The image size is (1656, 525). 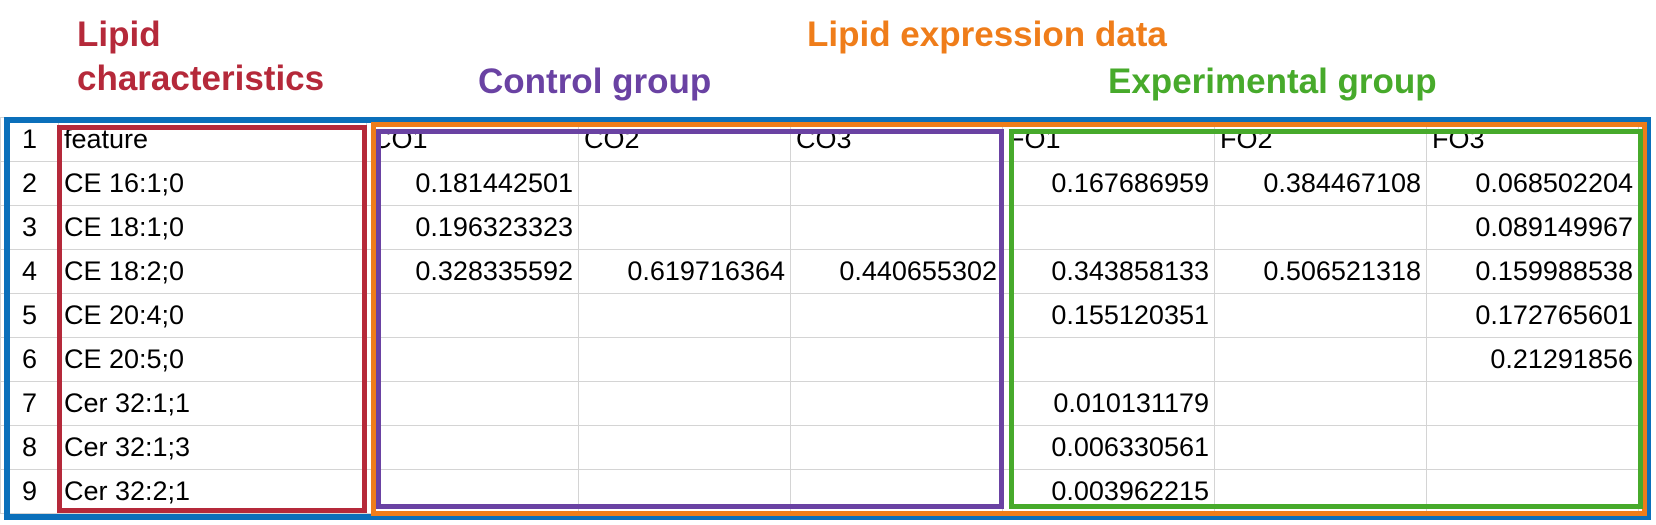 I want to click on table-row: 6 CE 20:5;0 0.21291856, so click(x=819, y=359).